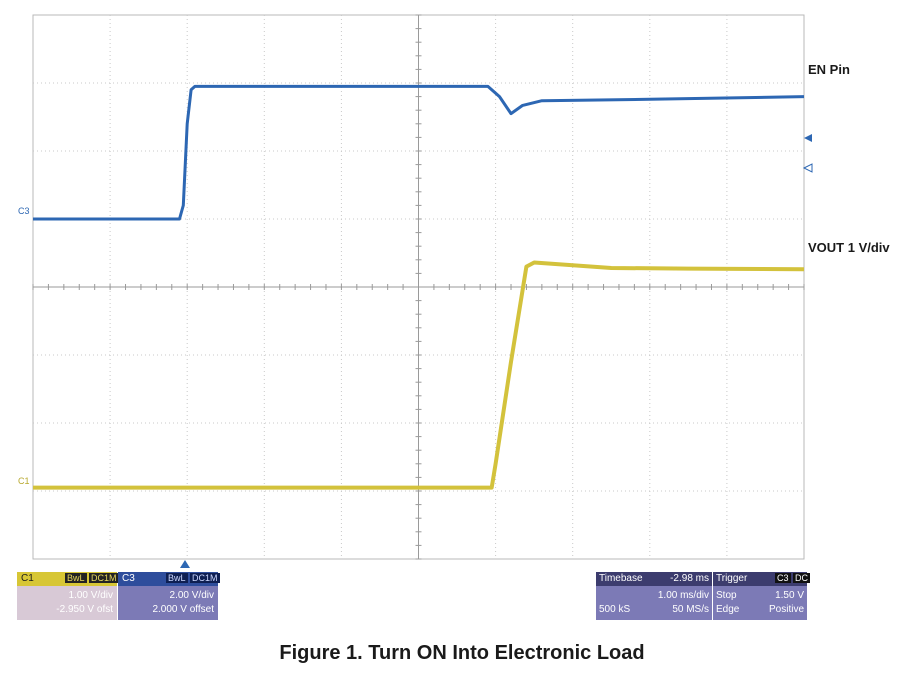 The height and width of the screenshot is (681, 924). Describe the element at coordinates (621, 578) in the screenshot. I see `timebase-label: Timebase` at that location.